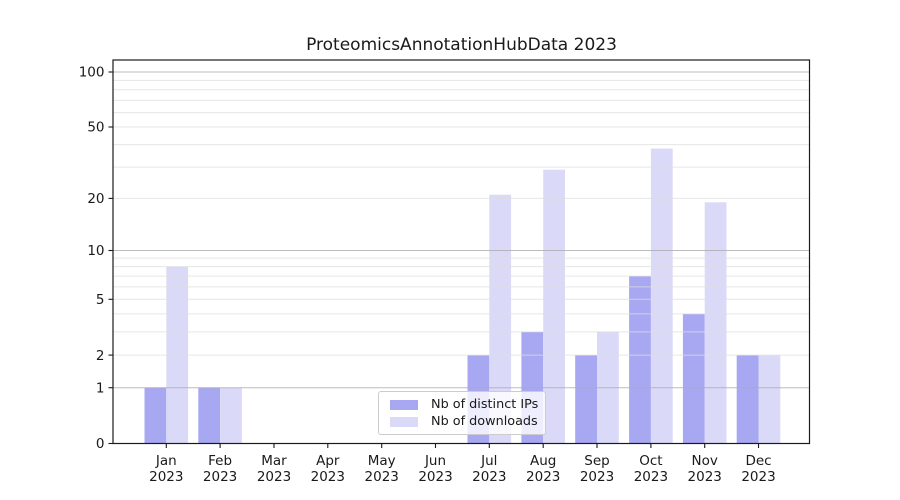 Image resolution: width=900 pixels, height=500 pixels. Describe the element at coordinates (715, 323) in the screenshot. I see `bar-downloads-nov` at that location.